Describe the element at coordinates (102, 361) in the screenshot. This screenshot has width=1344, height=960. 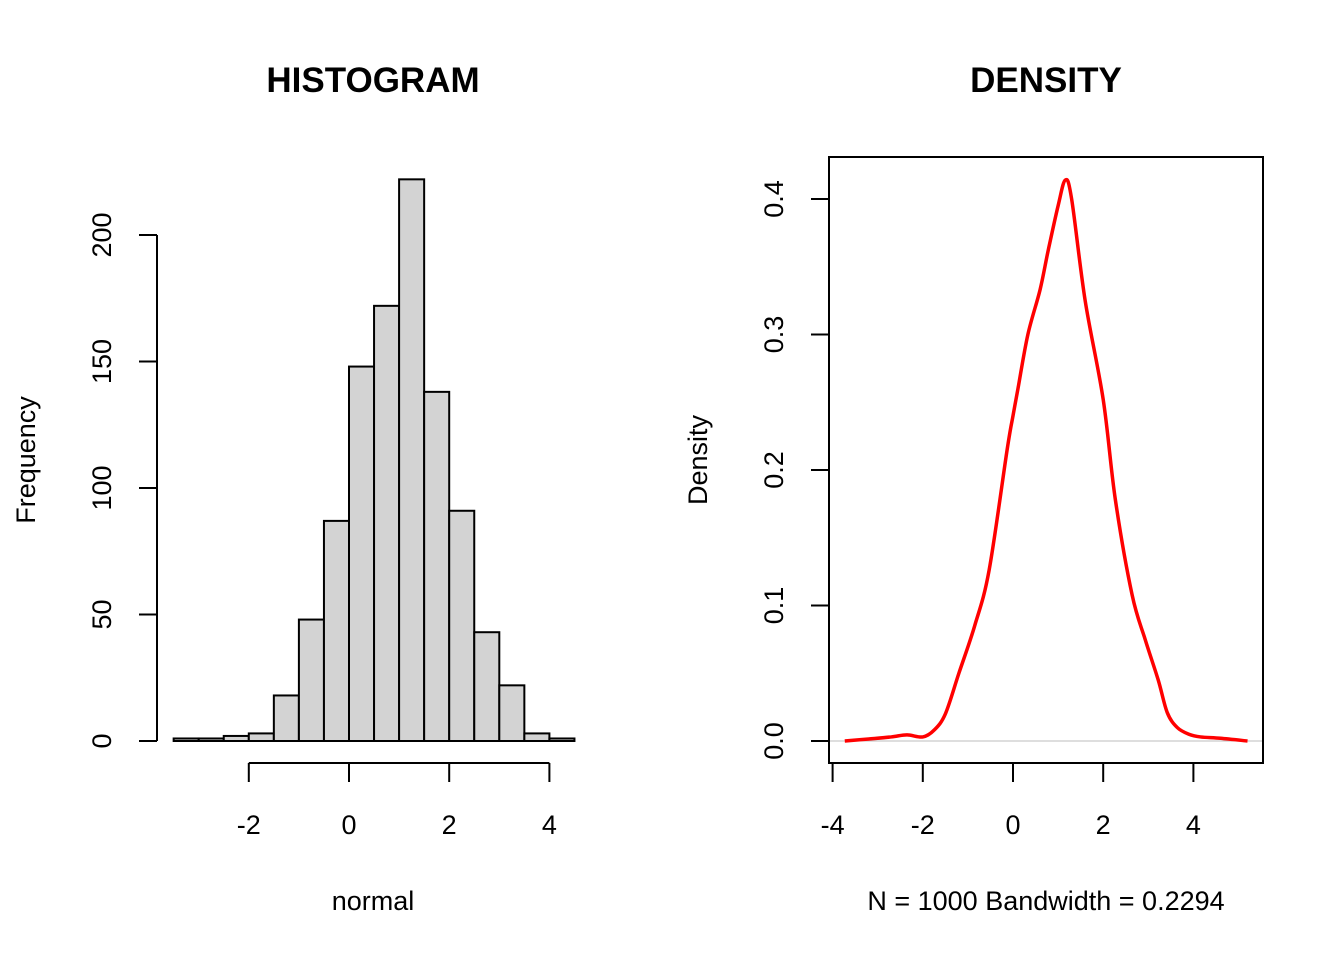
I see `histogram-y-tick-label: 150` at that location.